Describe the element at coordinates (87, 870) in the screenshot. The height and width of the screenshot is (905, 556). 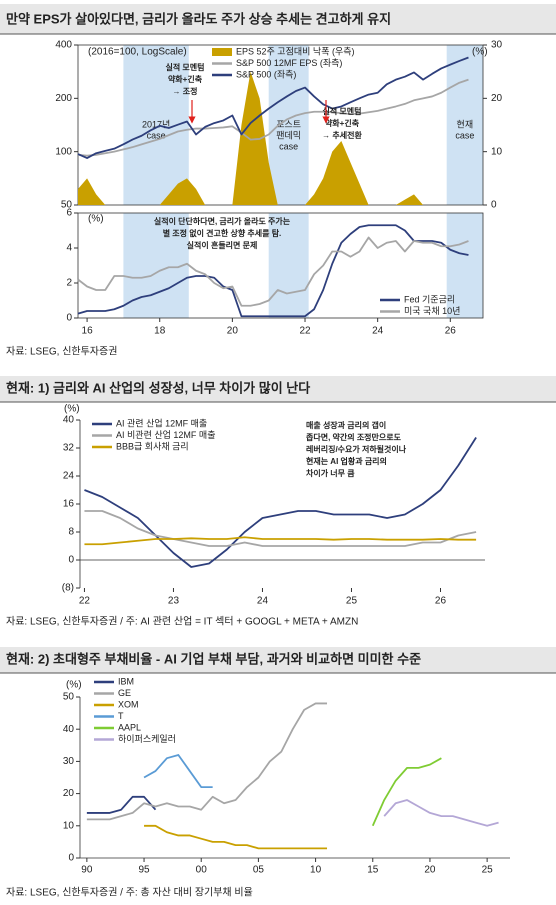
I see `x-tick-label: 90` at that location.